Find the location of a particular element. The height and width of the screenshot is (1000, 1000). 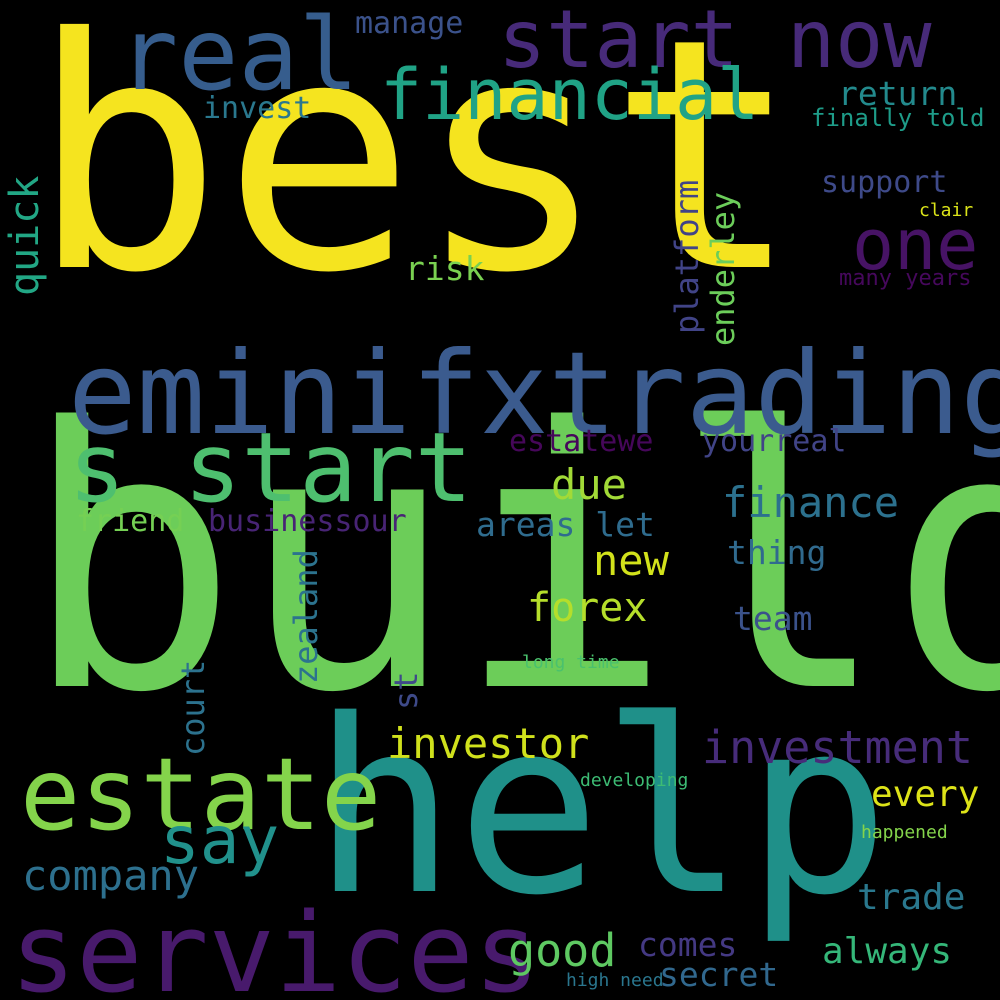

word-thing: thing is located at coordinates (777, 552).